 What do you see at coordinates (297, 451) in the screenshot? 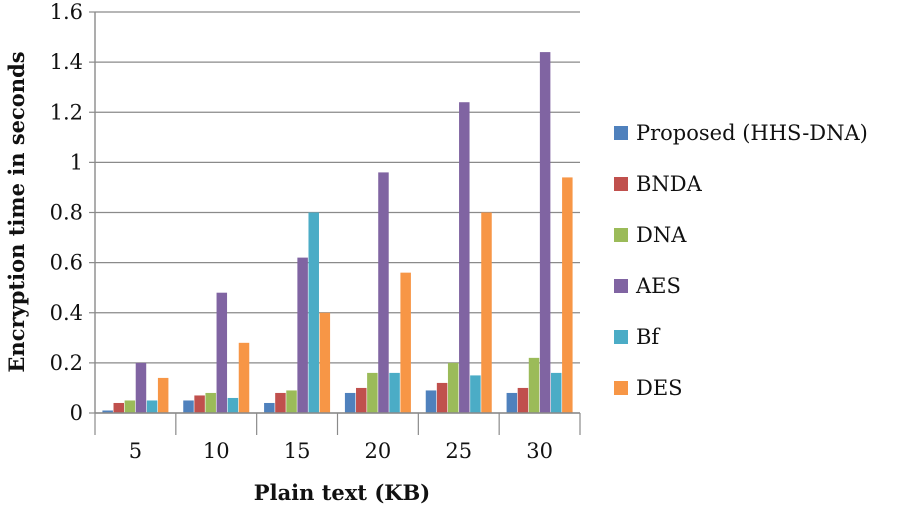
I see `x-tick-label: 15` at bounding box center [297, 451].